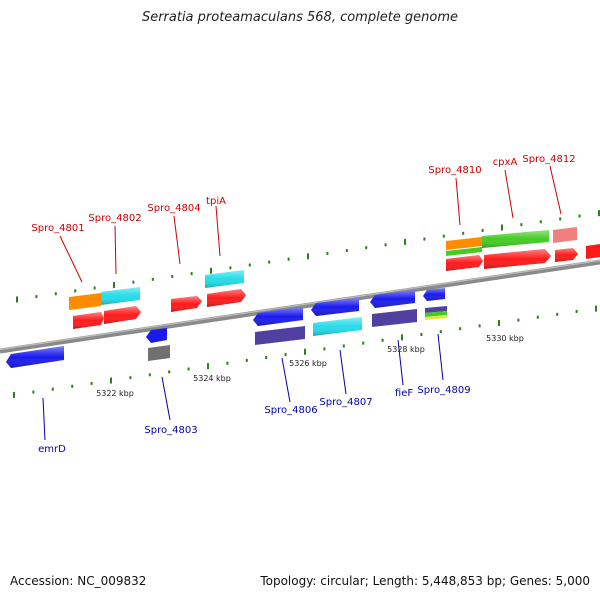 This screenshot has height=600, width=600. I want to click on gene-label-spro-4801: Spro_4801, so click(57, 228).